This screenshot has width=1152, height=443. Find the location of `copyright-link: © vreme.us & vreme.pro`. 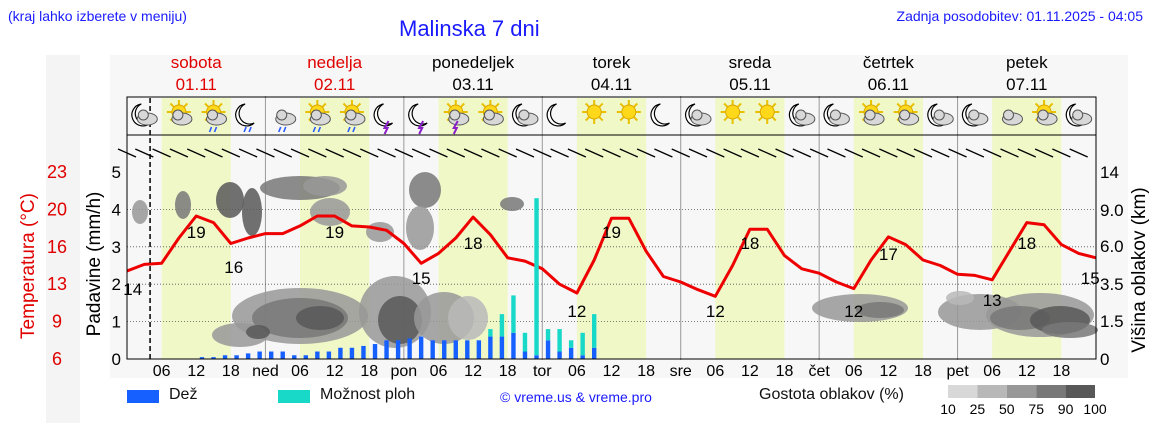

copyright-link: © vreme.us & vreme.pro is located at coordinates (576, 397).